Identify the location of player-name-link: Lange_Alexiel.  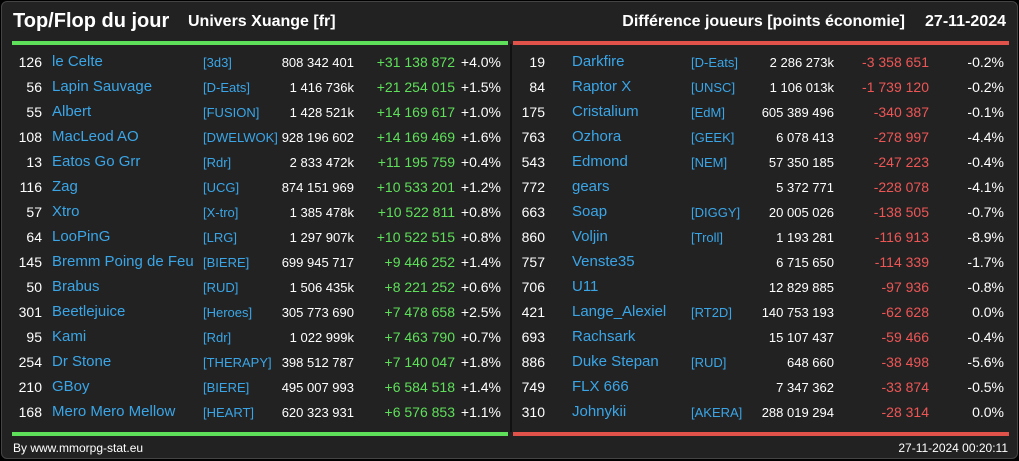
(619, 311).